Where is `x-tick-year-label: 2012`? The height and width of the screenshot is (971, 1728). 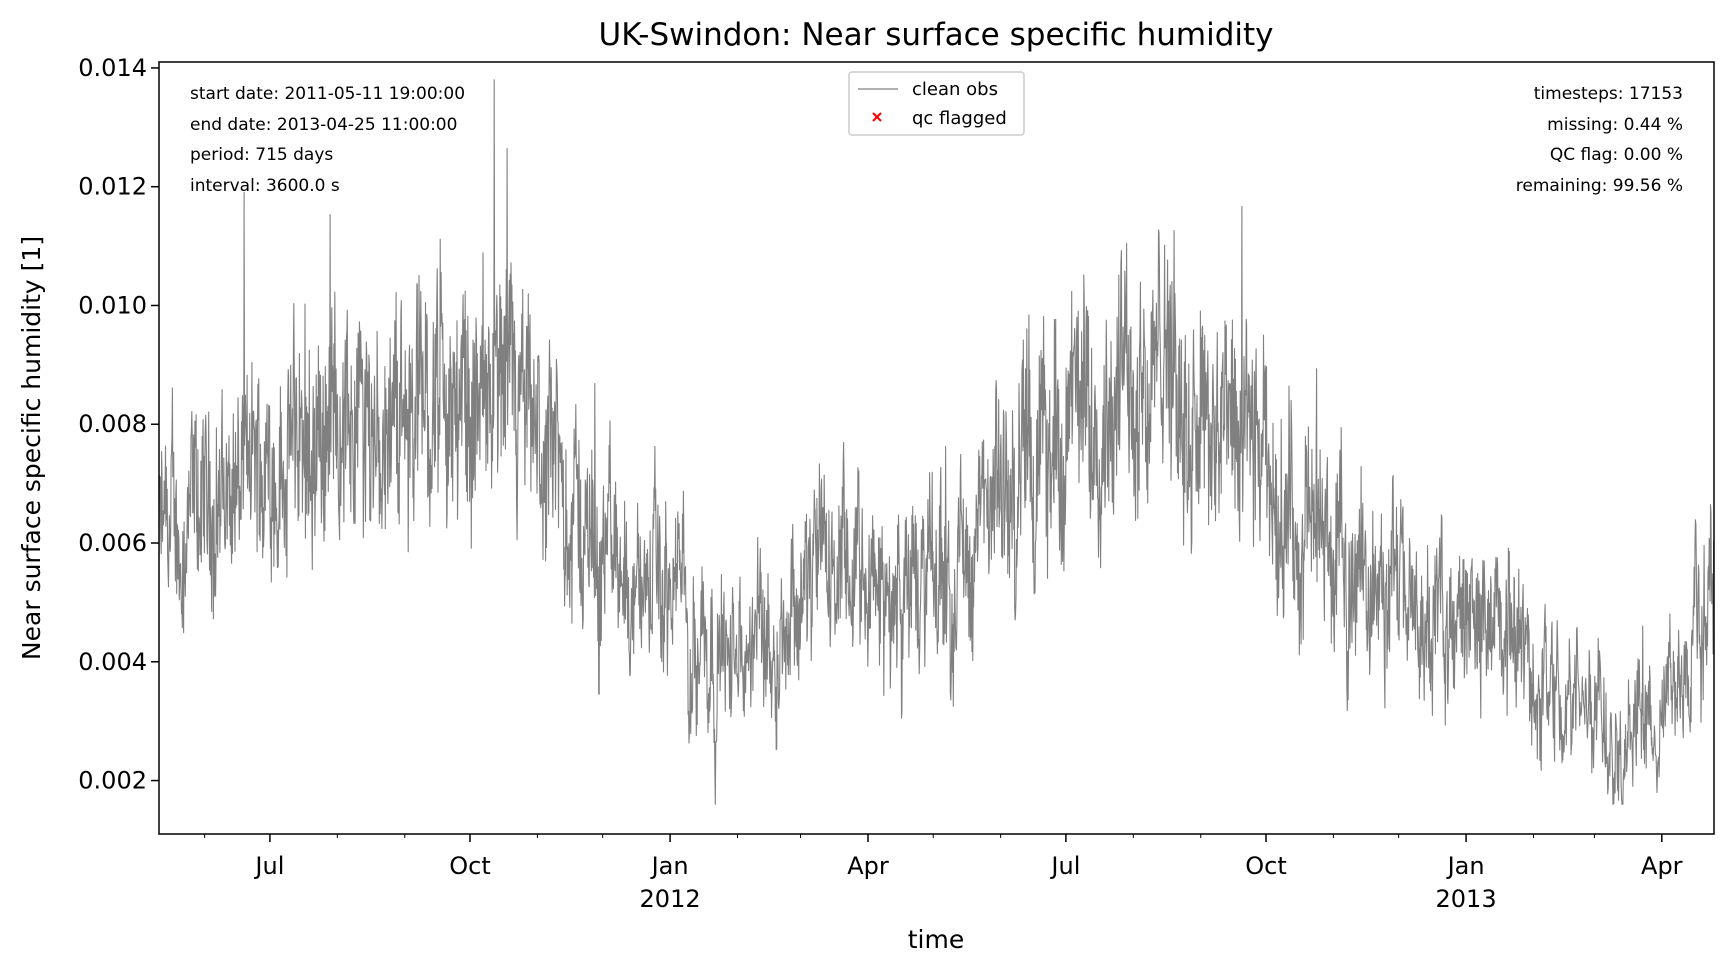
x-tick-year-label: 2012 is located at coordinates (670, 899).